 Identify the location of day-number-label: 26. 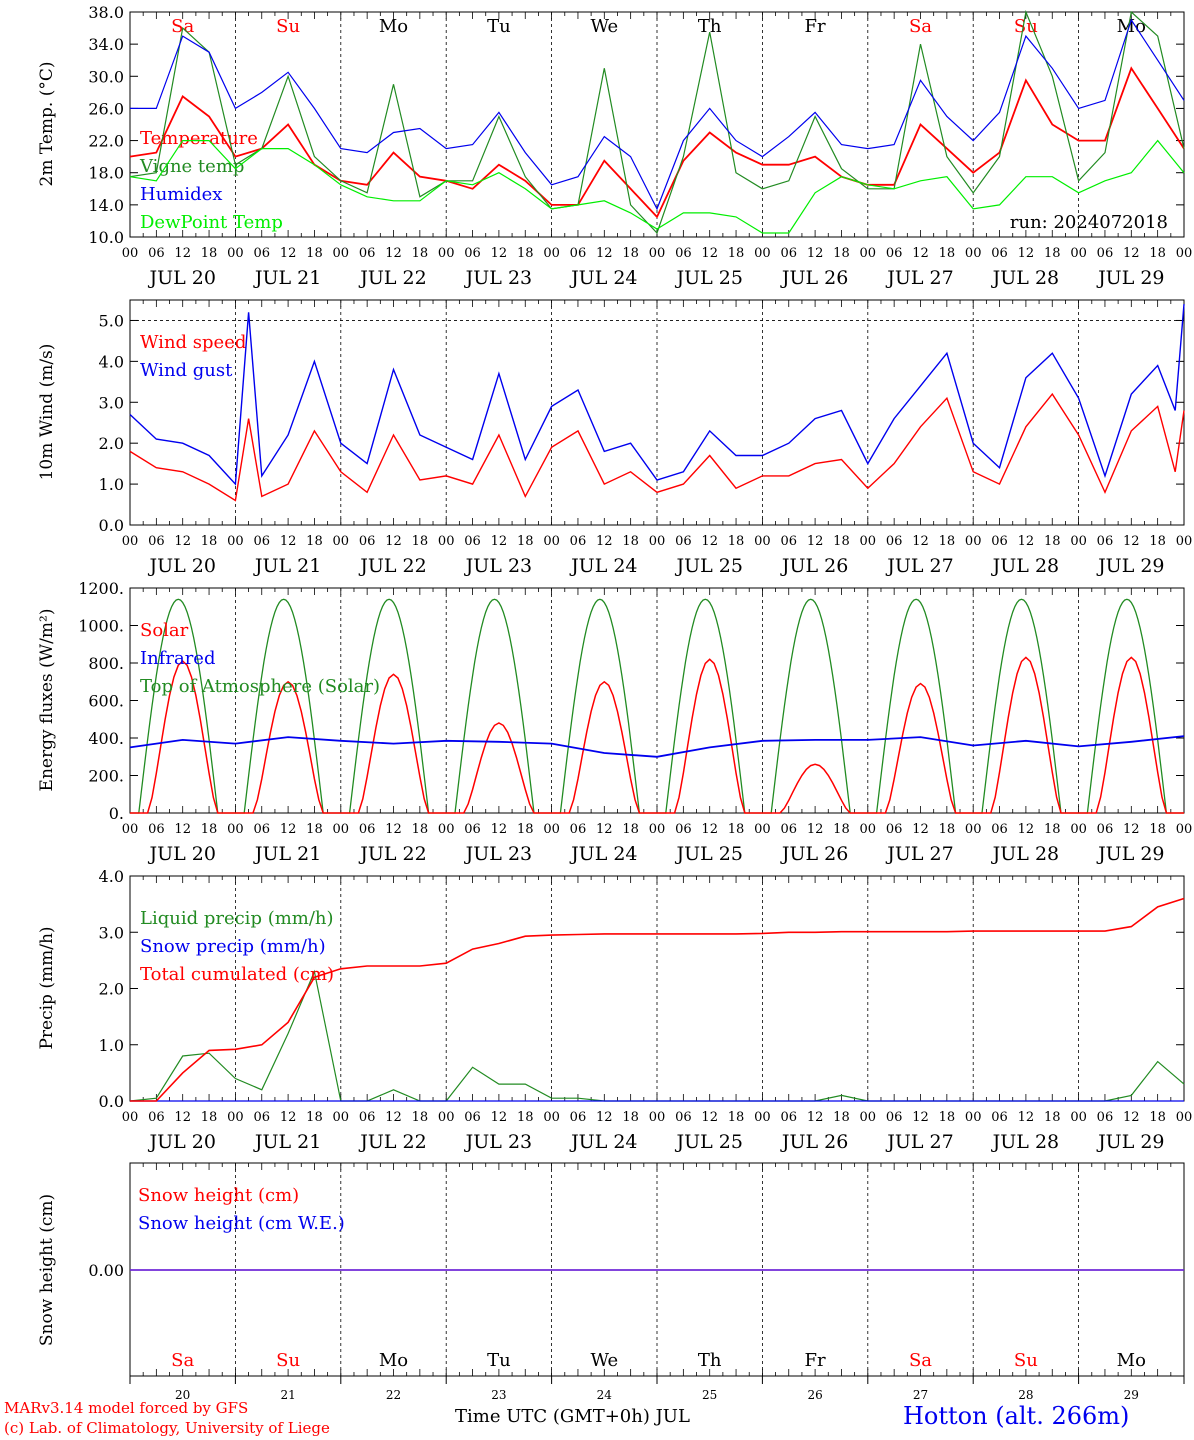
(814, 1395).